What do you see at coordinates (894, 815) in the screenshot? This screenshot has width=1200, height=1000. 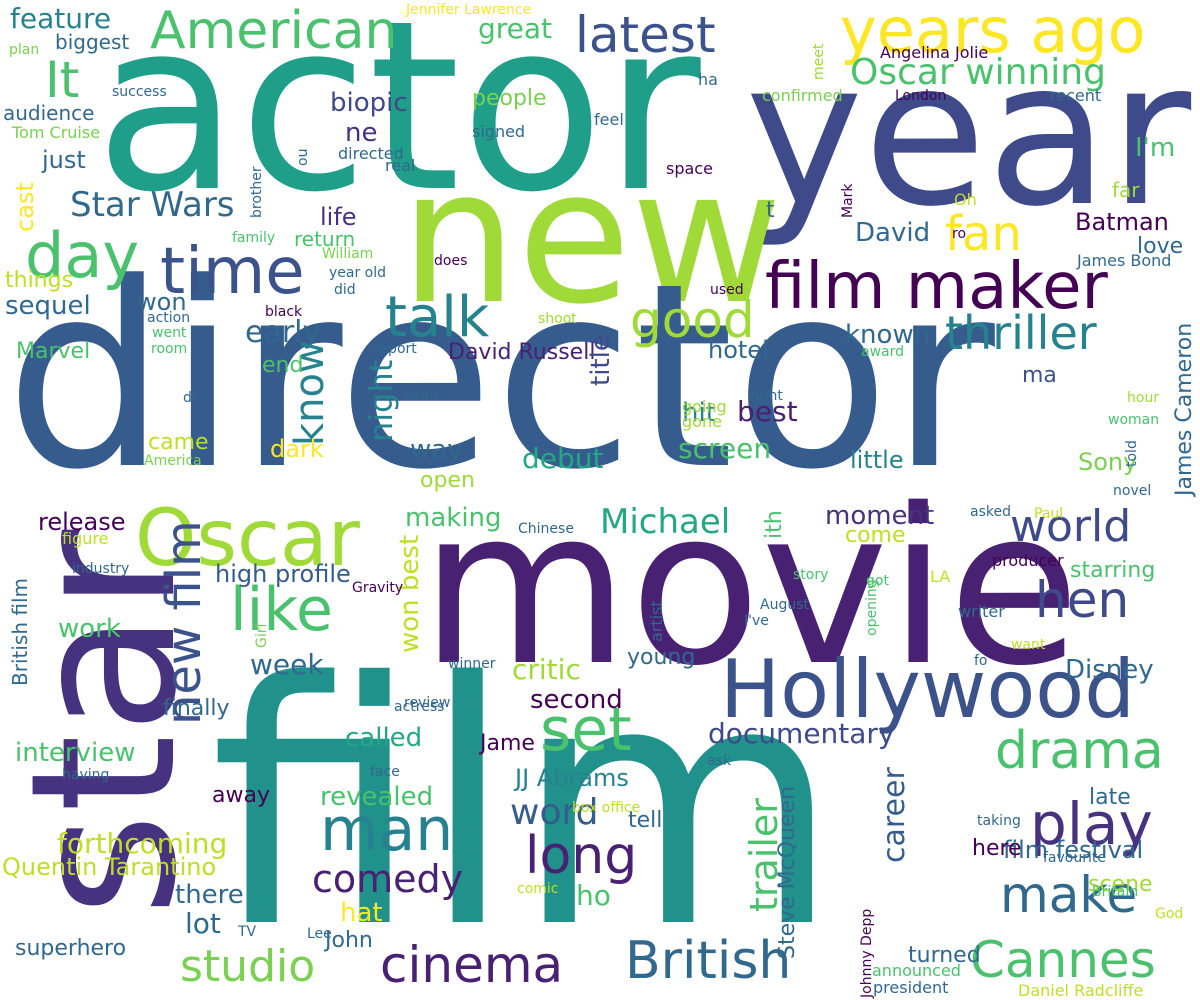 I see `cloud-word: career` at bounding box center [894, 815].